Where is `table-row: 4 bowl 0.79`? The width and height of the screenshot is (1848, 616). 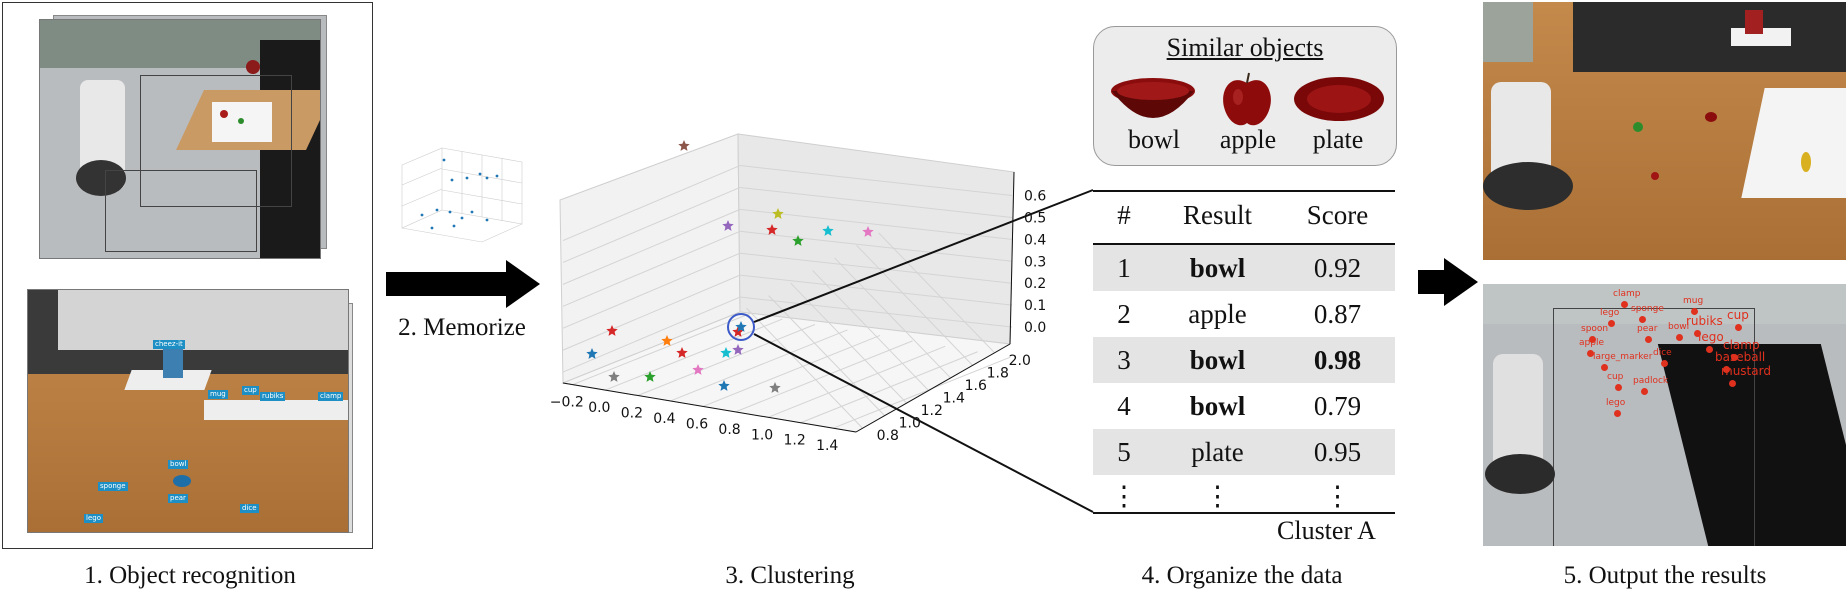
table-row: 4 bowl 0.79 is located at coordinates (1239, 406).